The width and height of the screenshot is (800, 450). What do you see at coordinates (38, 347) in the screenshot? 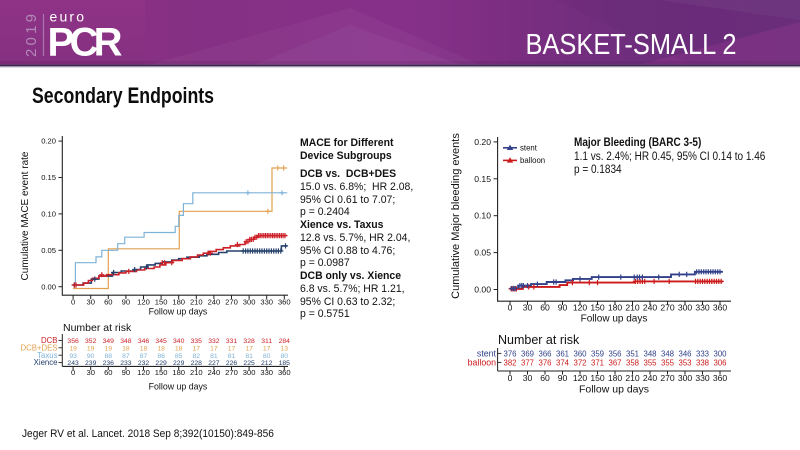
I see `svg-text: DCB+DES` at bounding box center [38, 347].